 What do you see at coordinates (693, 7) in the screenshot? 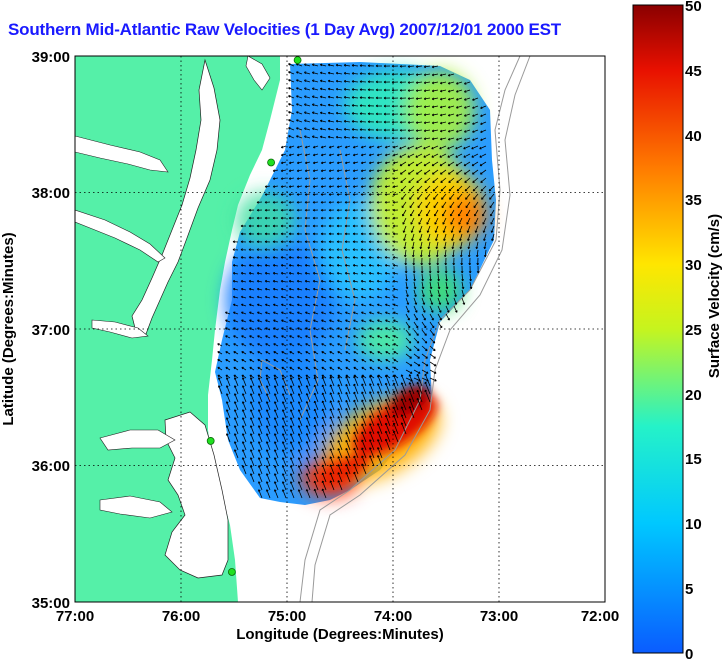
I see `colorbar-tick-label: 50` at bounding box center [693, 7].